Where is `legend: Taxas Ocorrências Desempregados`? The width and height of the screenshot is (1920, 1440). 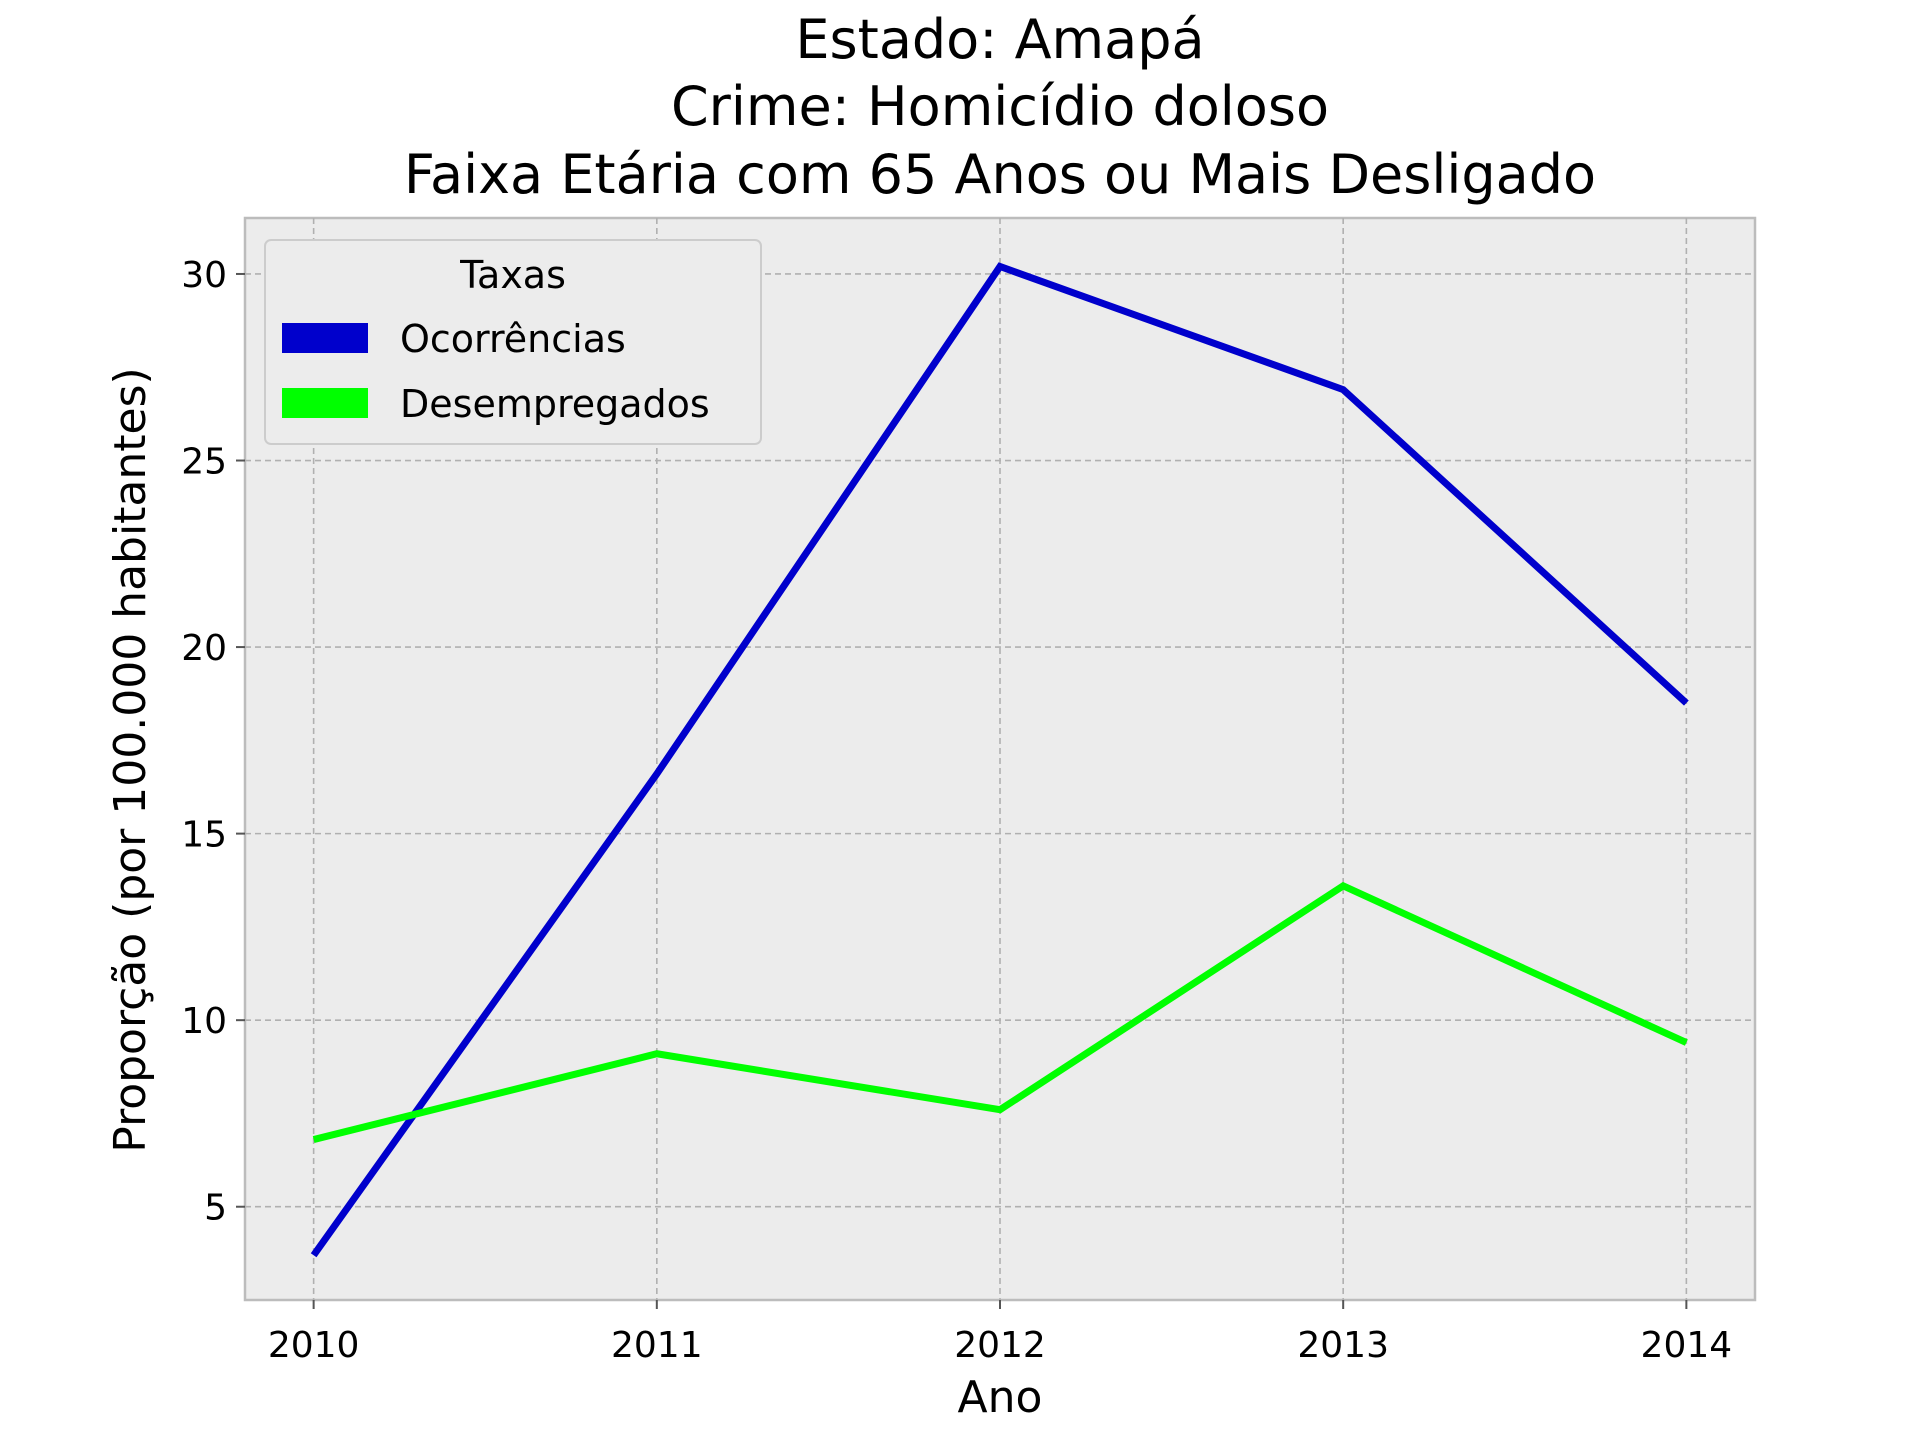 legend: Taxas Ocorrências Desempregados is located at coordinates (513, 342).